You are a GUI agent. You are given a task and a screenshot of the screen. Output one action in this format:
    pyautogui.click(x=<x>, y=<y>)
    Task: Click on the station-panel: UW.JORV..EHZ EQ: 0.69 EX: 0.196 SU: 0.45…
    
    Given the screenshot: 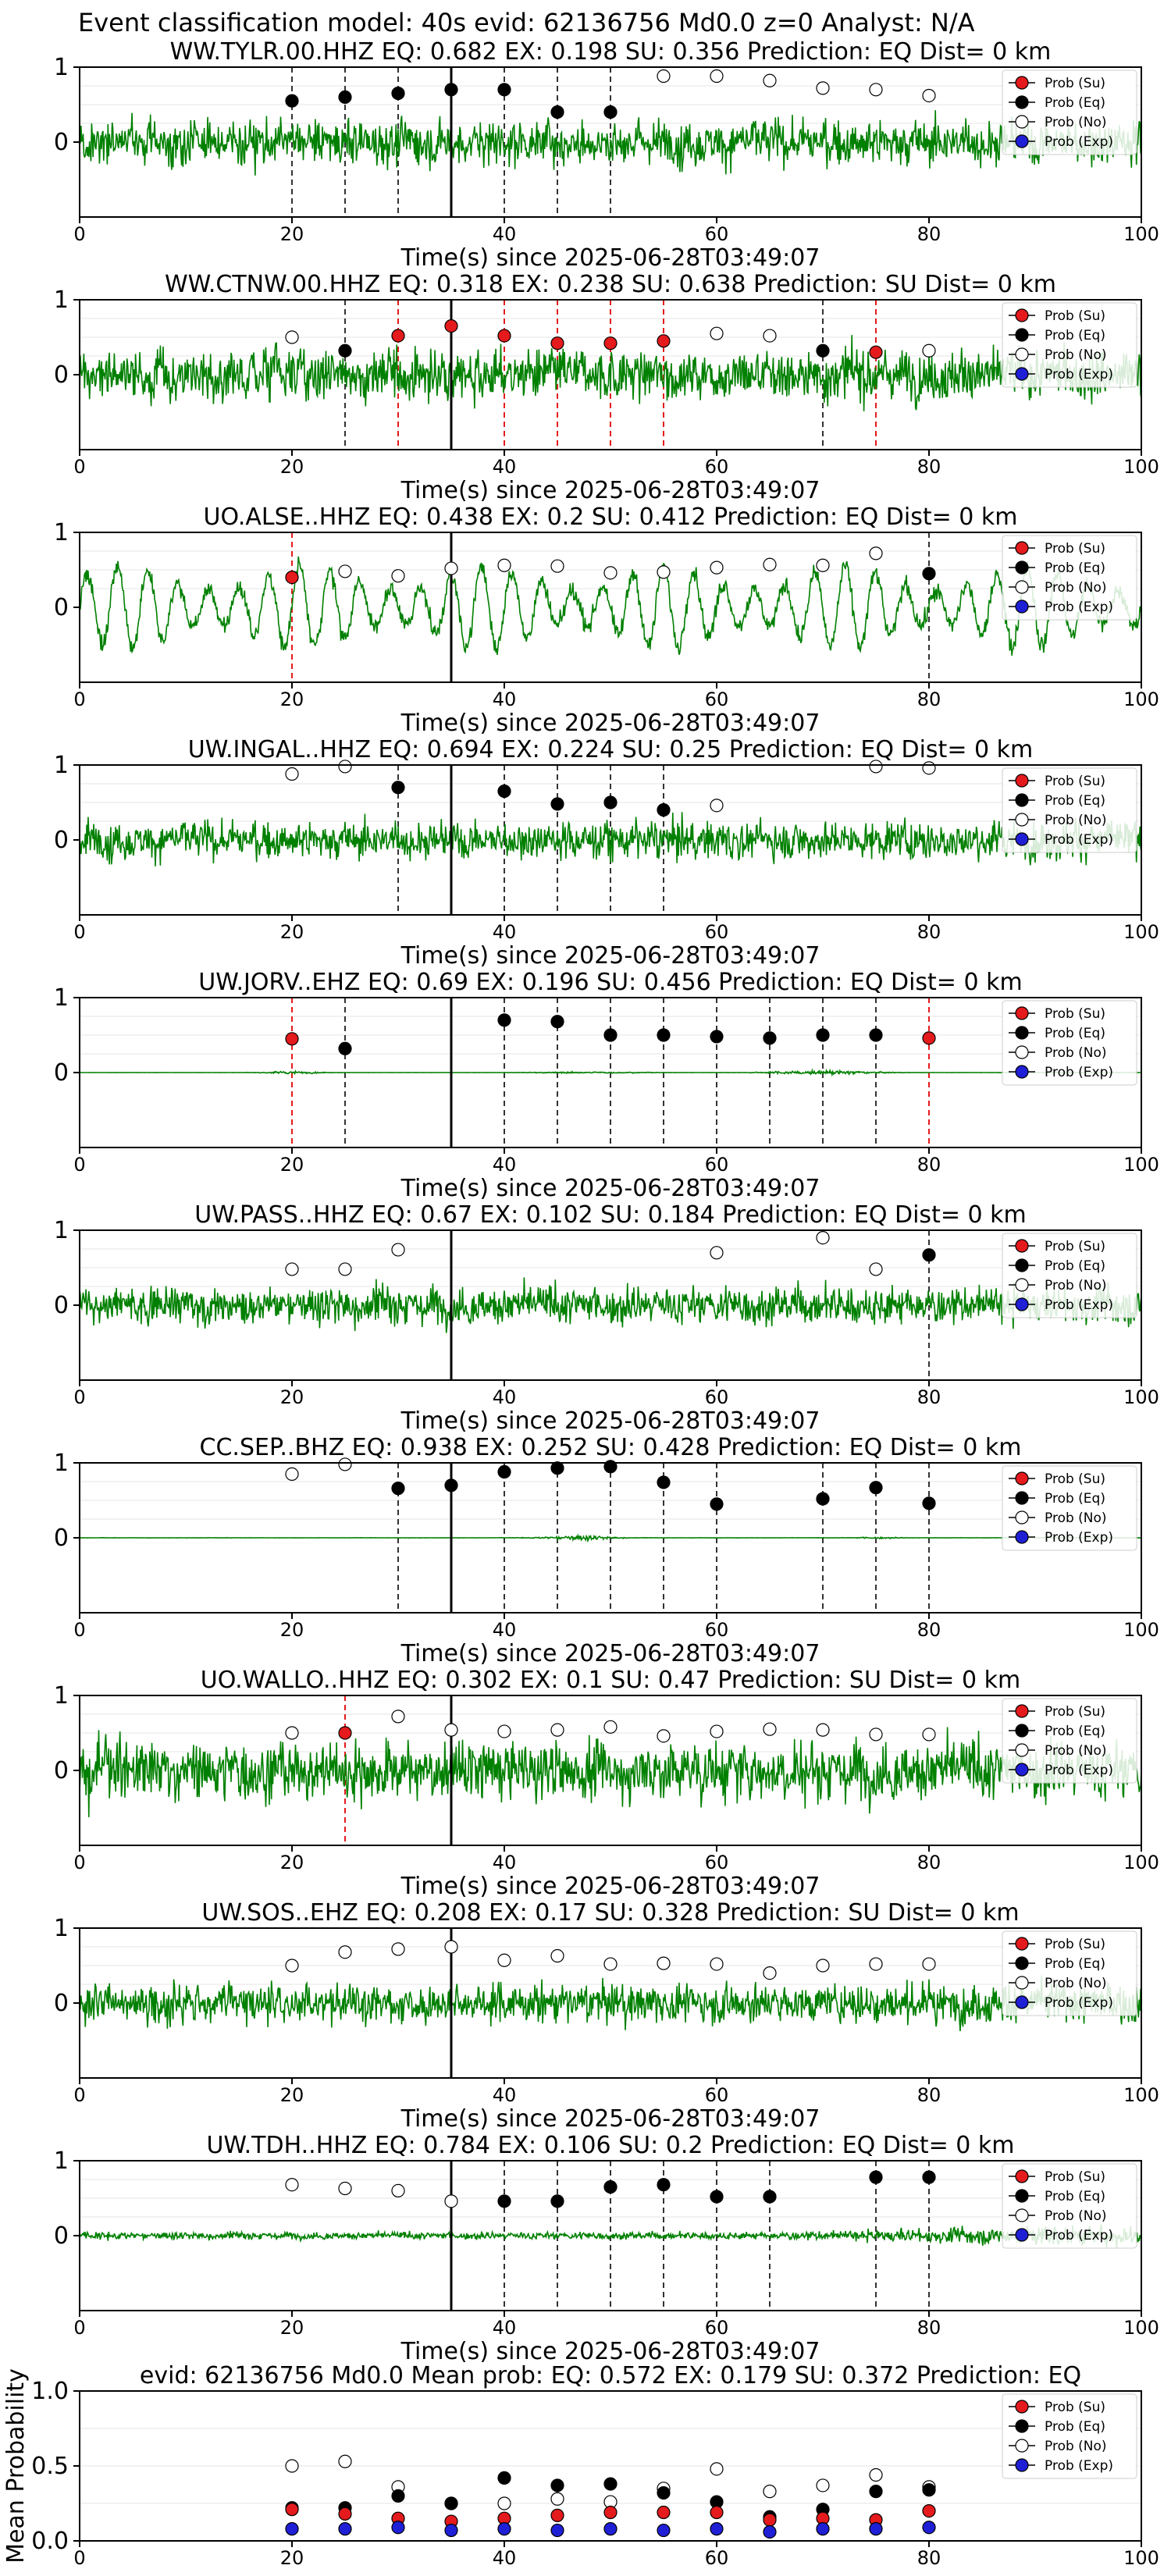 What is the action you would take?
    pyautogui.click(x=606, y=1085)
    